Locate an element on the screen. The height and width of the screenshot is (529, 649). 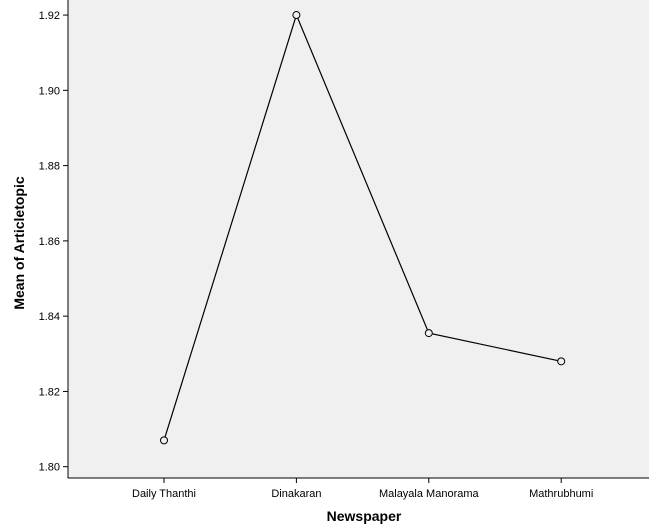
y-axis: 1.80 1.82 1.84 1.86 1.88 1.90 1.92 is located at coordinates (53, 242).